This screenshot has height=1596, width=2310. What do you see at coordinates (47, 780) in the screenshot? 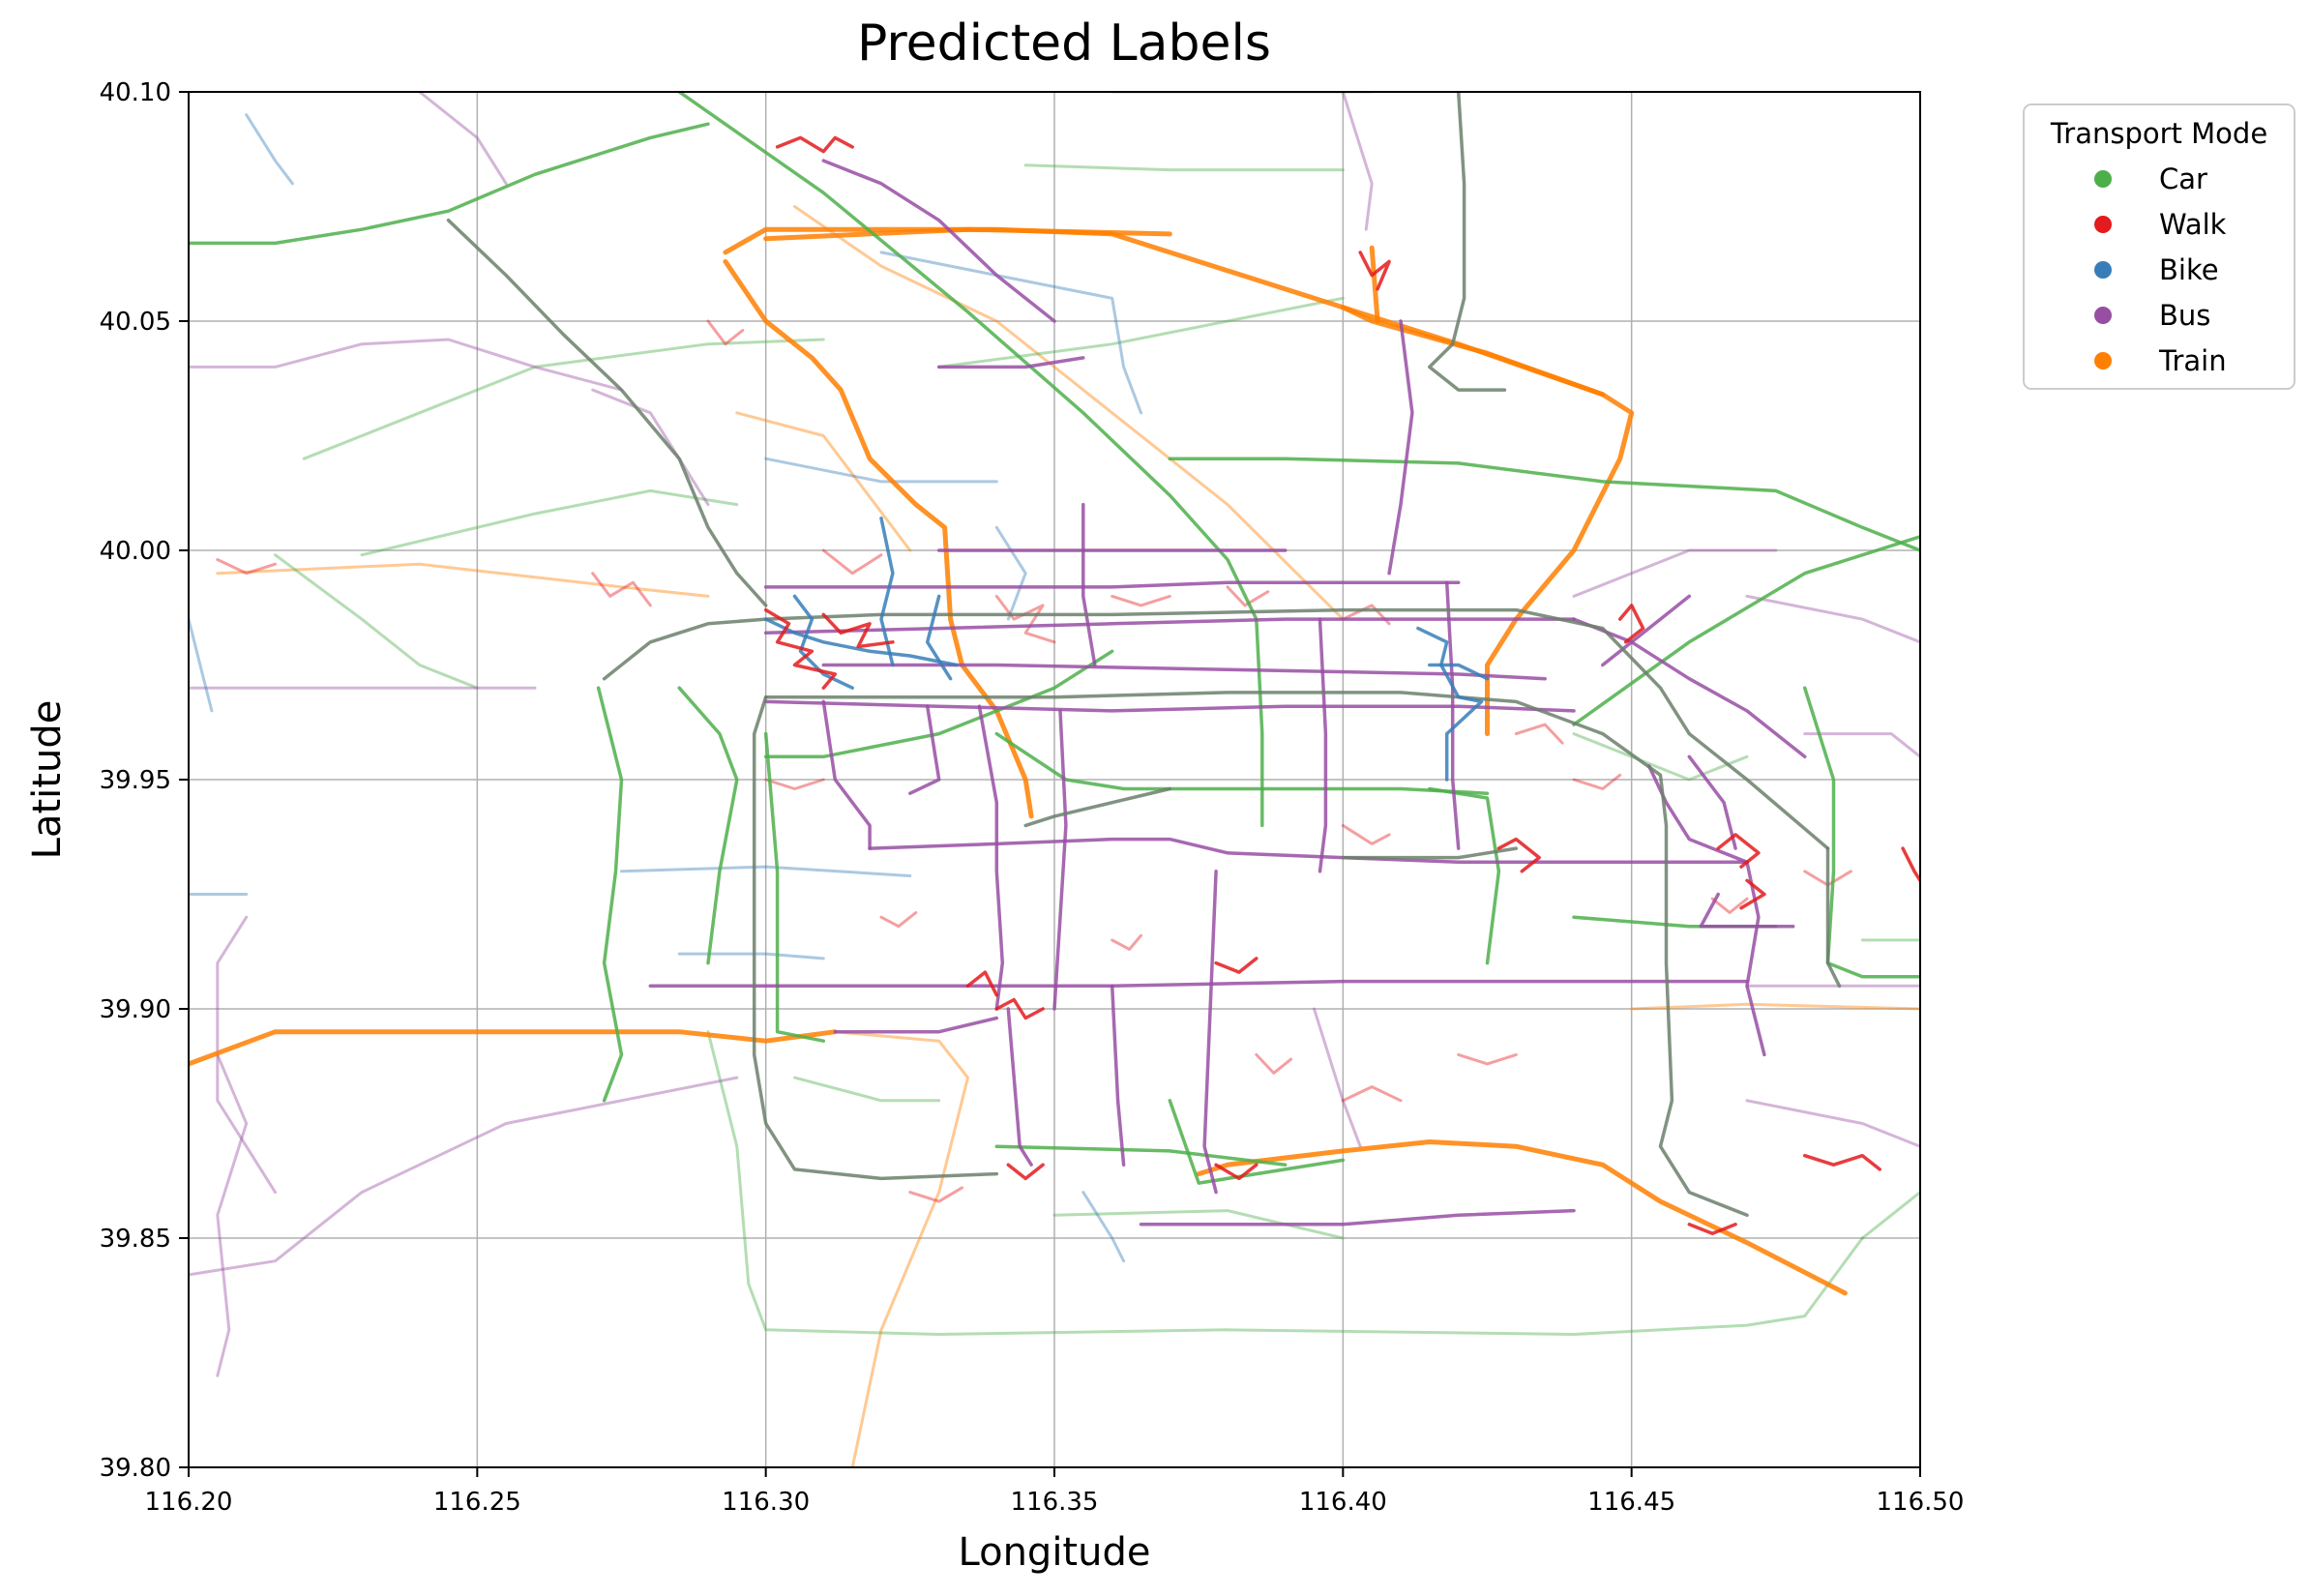
I see `y-axis-label: Latitude` at bounding box center [47, 780].